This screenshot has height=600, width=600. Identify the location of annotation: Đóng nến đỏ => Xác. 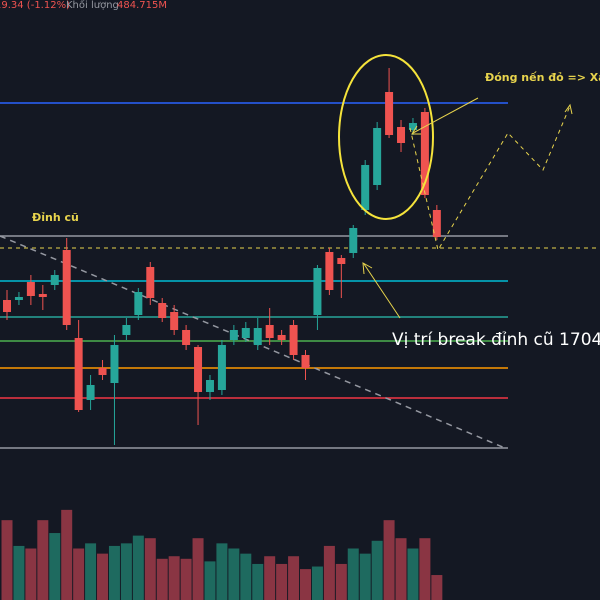
(542, 77).